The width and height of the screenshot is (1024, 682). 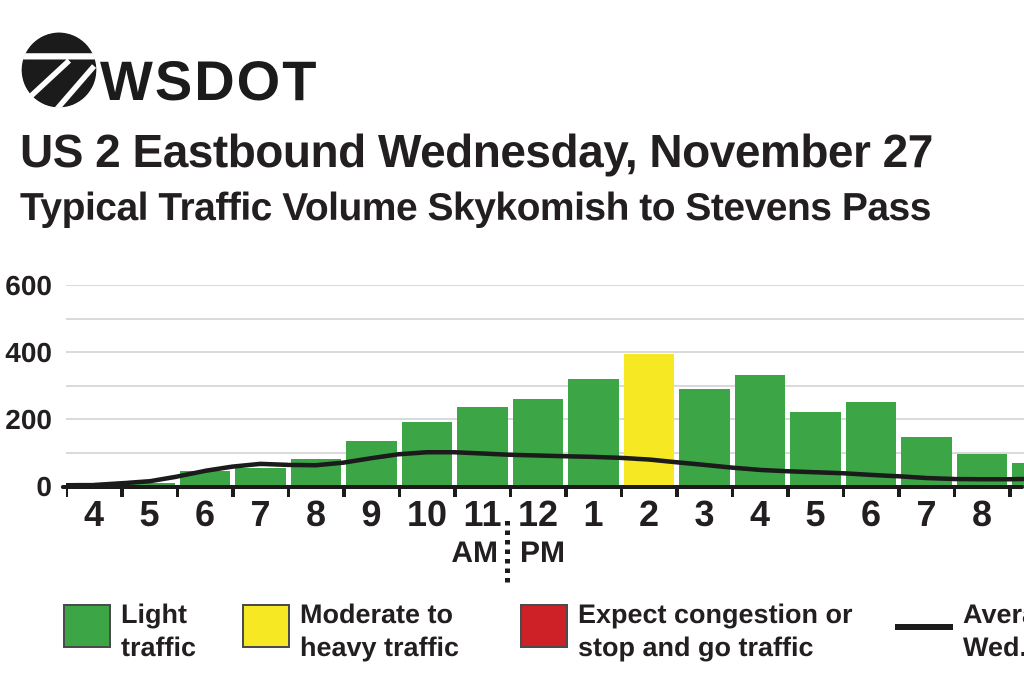 I want to click on bar-2pm, so click(x=648, y=419).